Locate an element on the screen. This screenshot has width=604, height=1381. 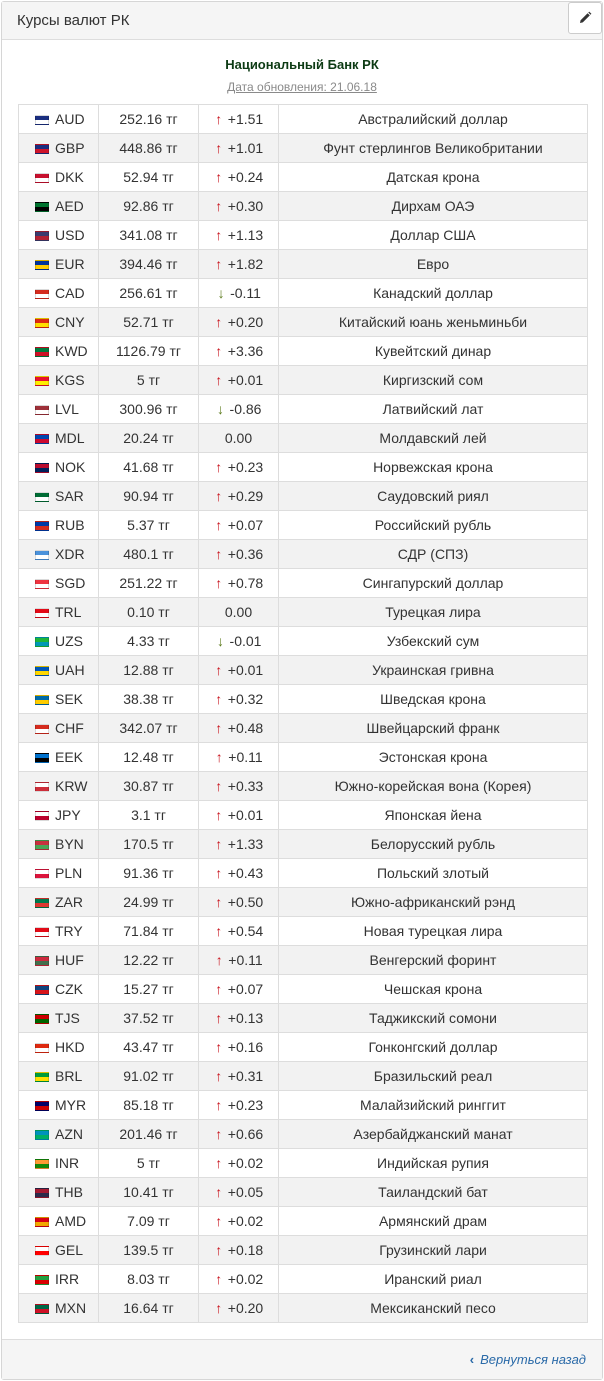
currency-code: HKD is located at coordinates (70, 1047).